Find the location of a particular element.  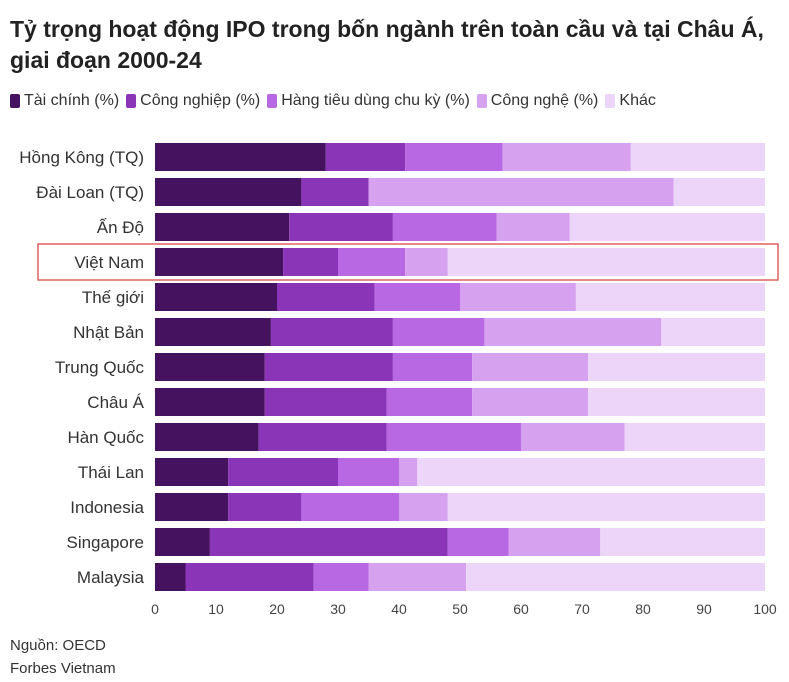

legend-label: Công nghiệp (%) is located at coordinates (200, 100).